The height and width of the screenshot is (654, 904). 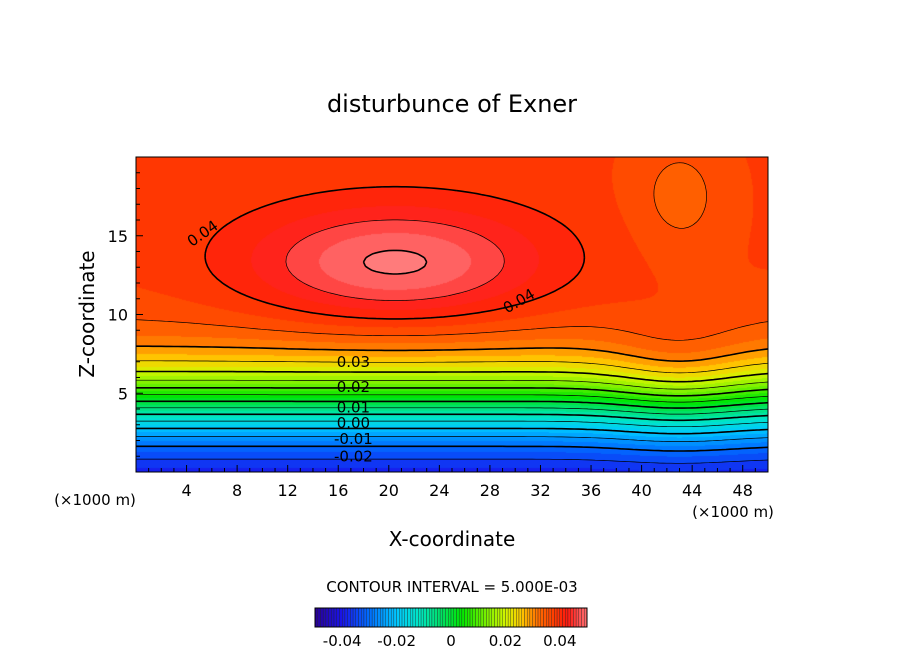 I want to click on contour-label: -0.02, so click(x=353, y=456).